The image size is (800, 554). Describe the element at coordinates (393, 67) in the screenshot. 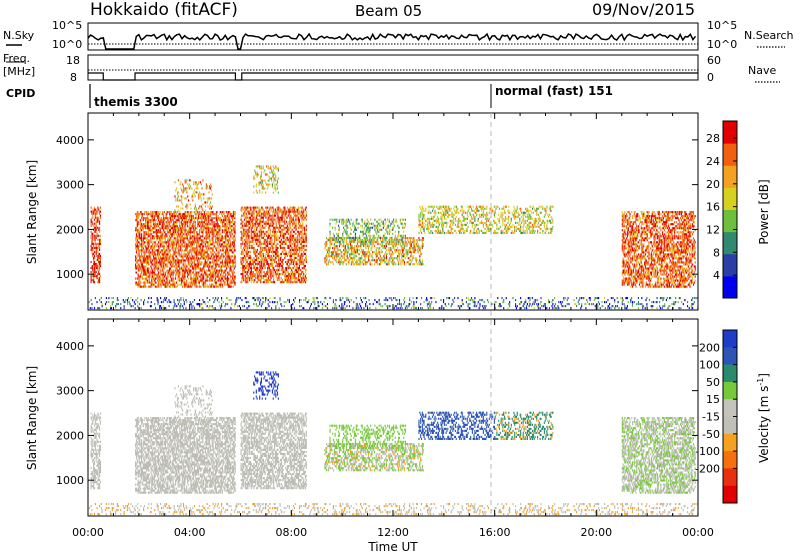

I see `freq-panel-frame` at that location.